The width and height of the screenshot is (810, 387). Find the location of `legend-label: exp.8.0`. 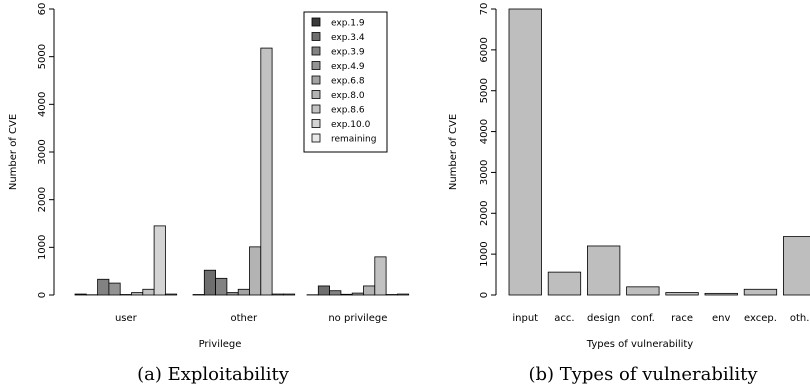

legend-label: exp.8.0 is located at coordinates (348, 96).